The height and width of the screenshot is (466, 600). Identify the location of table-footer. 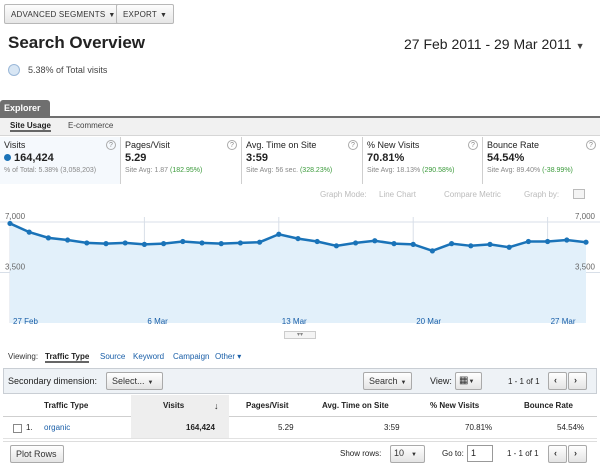
(300, 453).